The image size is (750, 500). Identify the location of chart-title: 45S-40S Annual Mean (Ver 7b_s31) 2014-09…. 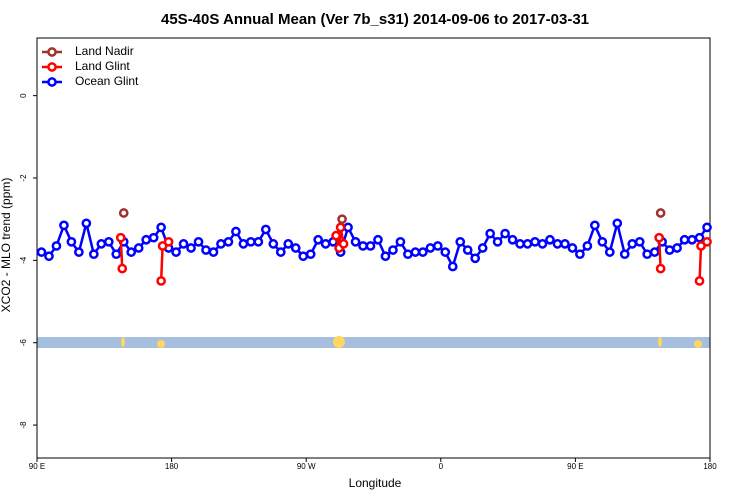
(375, 19).